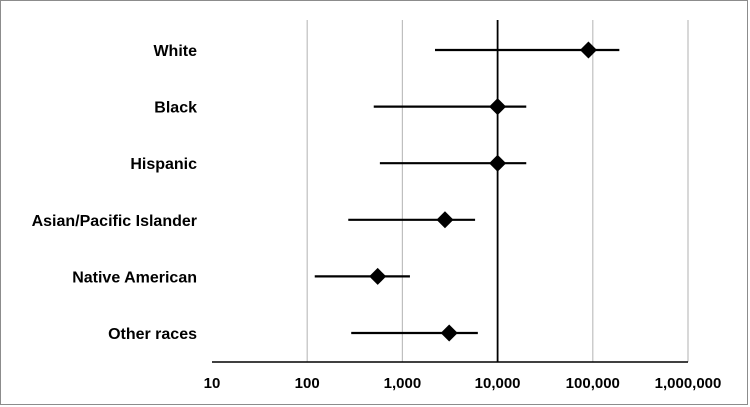 This screenshot has height=407, width=750. I want to click on category-label-hispanic: Hispanic, so click(163, 164).